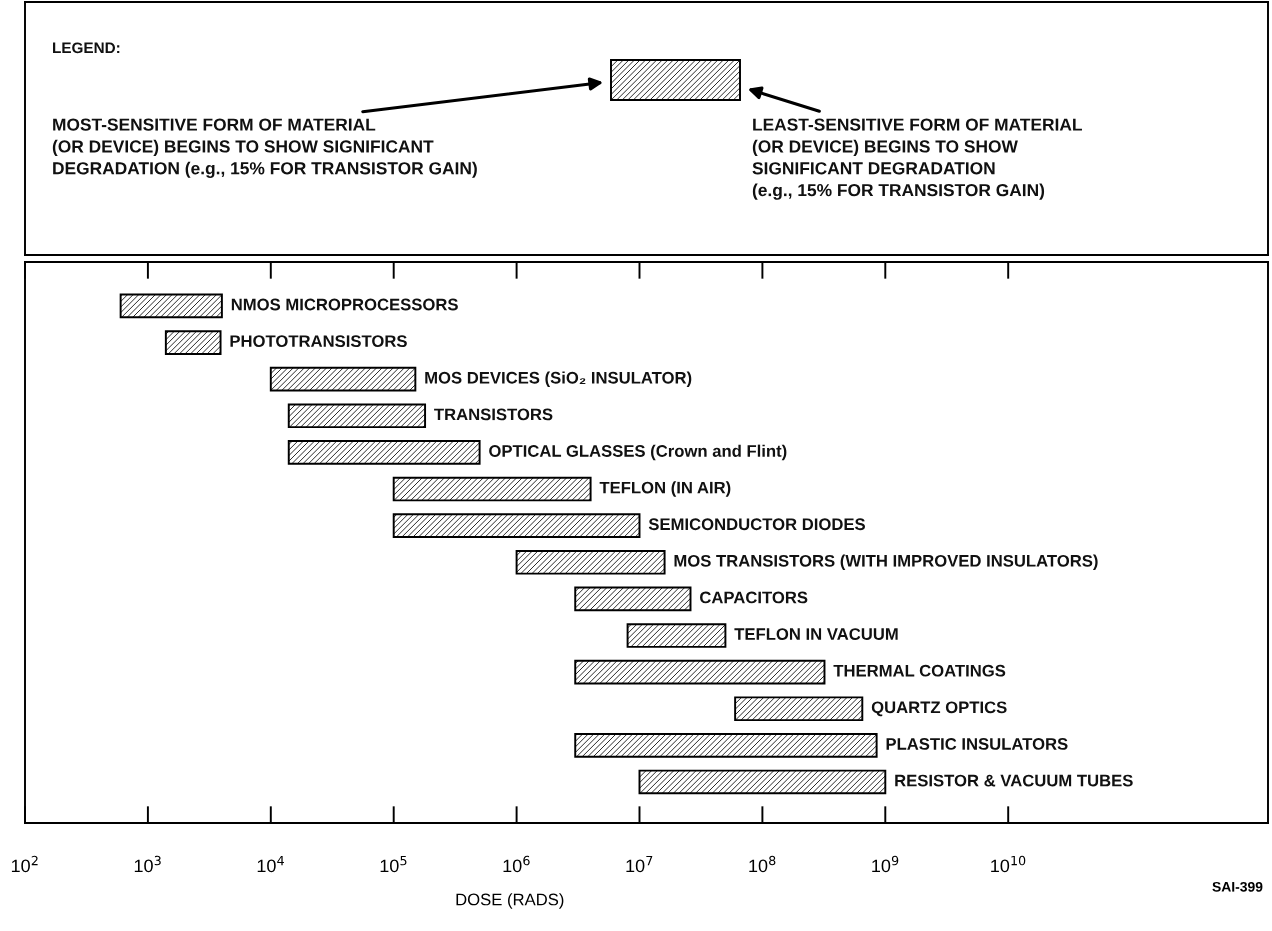 This screenshot has height=931, width=1272. I want to click on y-tick-label: CAPACITORS, so click(754, 597).